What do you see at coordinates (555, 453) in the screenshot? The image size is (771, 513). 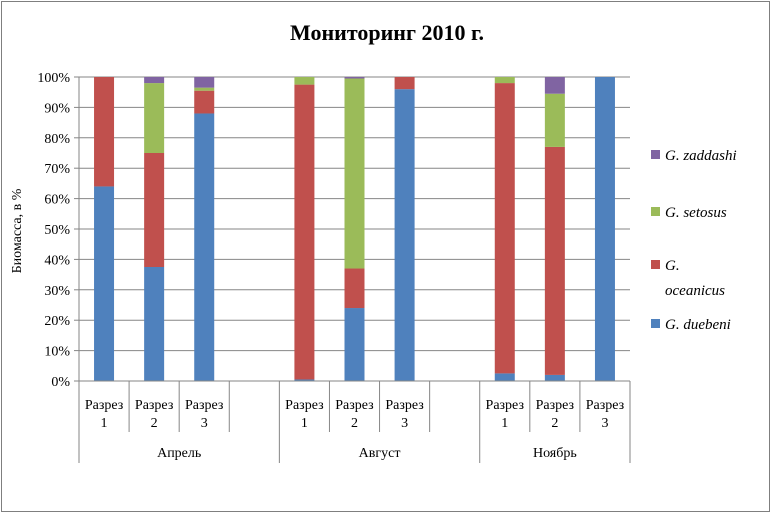 I see `x-group-label: Ноябрь` at bounding box center [555, 453].